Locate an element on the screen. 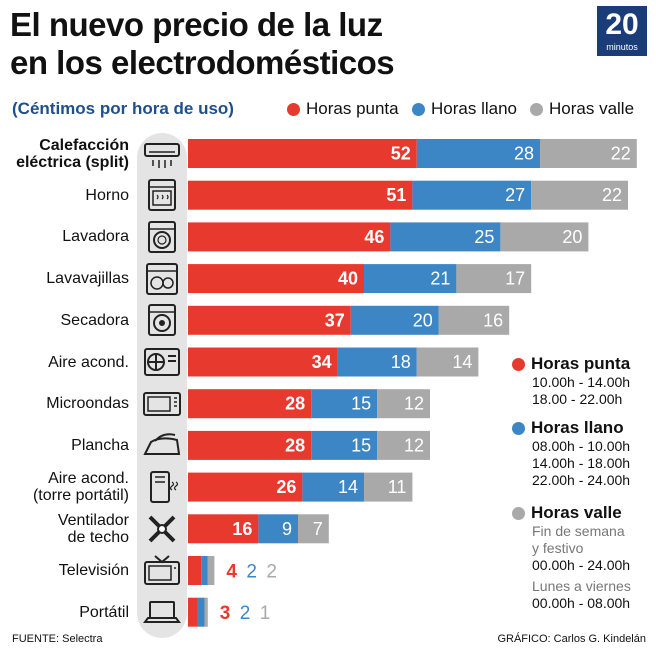 The height and width of the screenshot is (656, 656). side-legend-llano-line: 22.00h - 24.00h is located at coordinates (581, 480).